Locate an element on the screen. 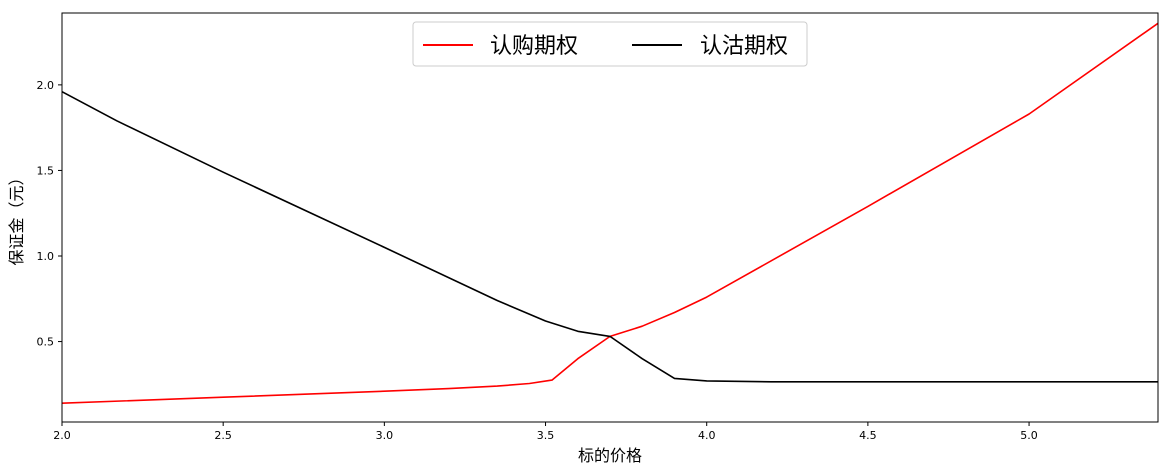 This screenshot has width=1164, height=468. x-tick-label: 4.5 is located at coordinates (868, 435).